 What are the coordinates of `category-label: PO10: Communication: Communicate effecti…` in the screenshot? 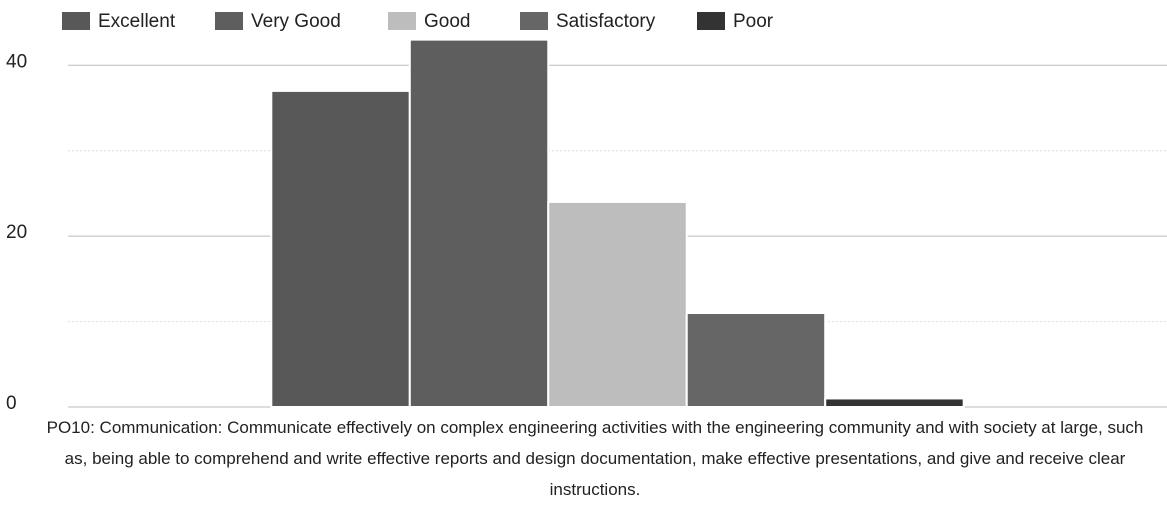 It's located at (595, 458).